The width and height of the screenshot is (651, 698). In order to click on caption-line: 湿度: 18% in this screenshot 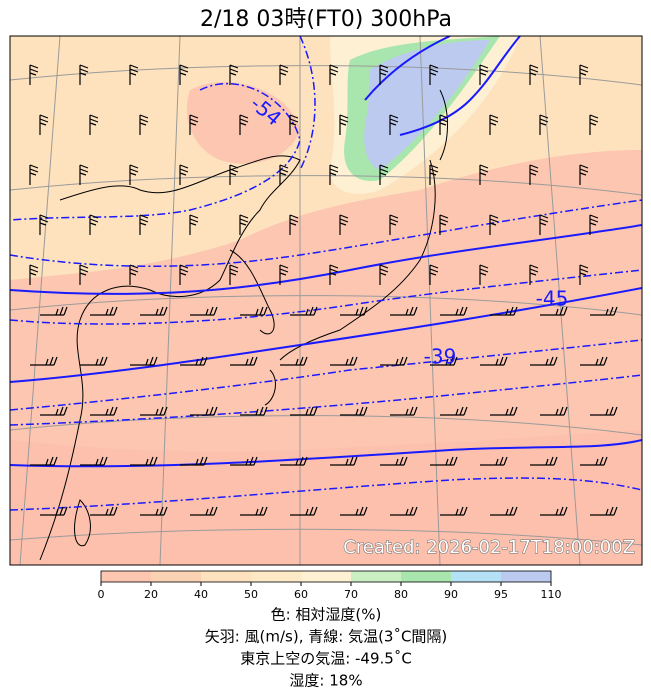, I will do `click(325, 681)`.